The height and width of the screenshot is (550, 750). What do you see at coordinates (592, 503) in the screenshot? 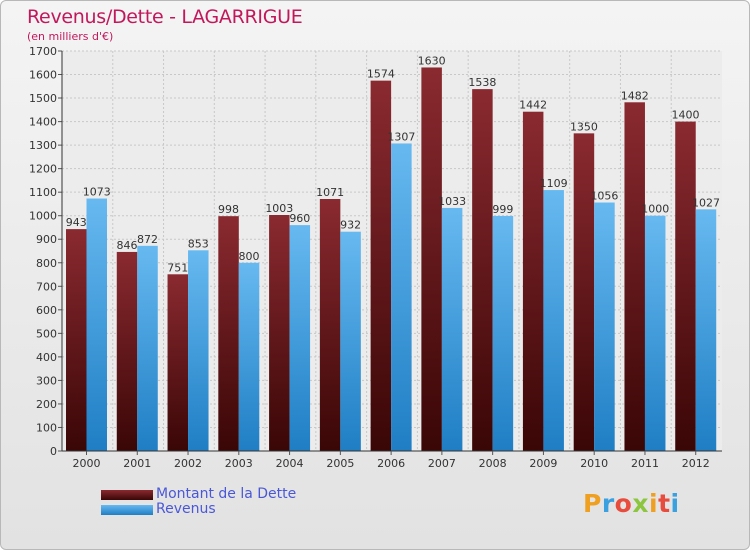
I see `logo-letter: P` at bounding box center [592, 503].